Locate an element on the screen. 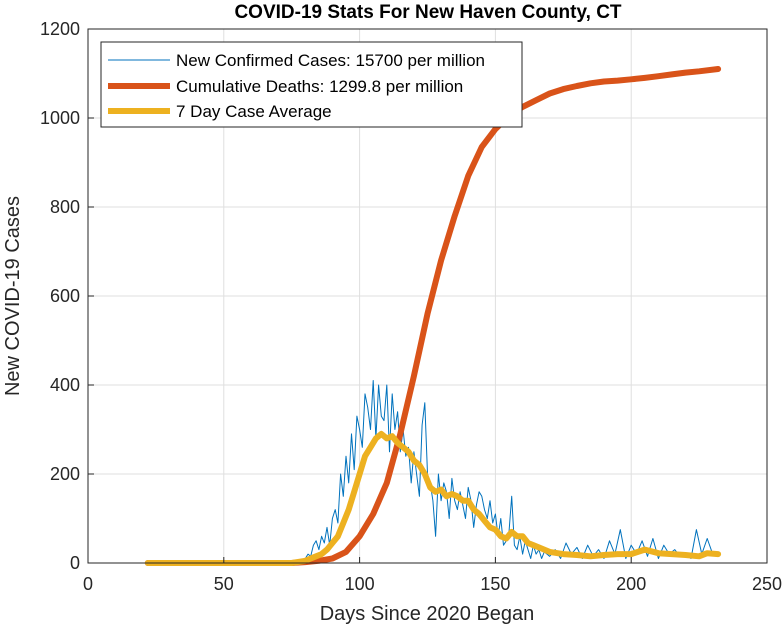 The height and width of the screenshot is (630, 784). y-tick-label: 200 is located at coordinates (65, 474).